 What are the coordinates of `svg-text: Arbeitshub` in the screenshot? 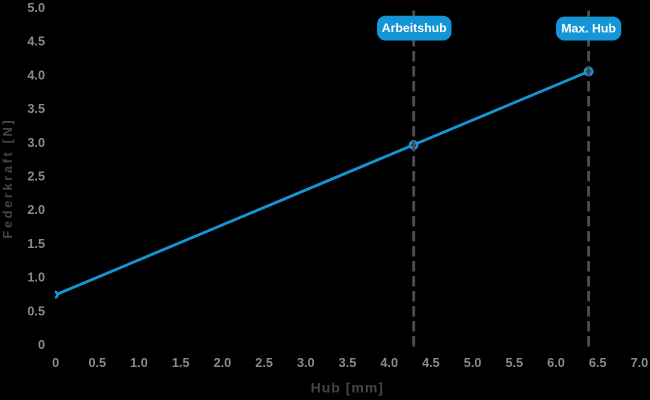 It's located at (414, 28).